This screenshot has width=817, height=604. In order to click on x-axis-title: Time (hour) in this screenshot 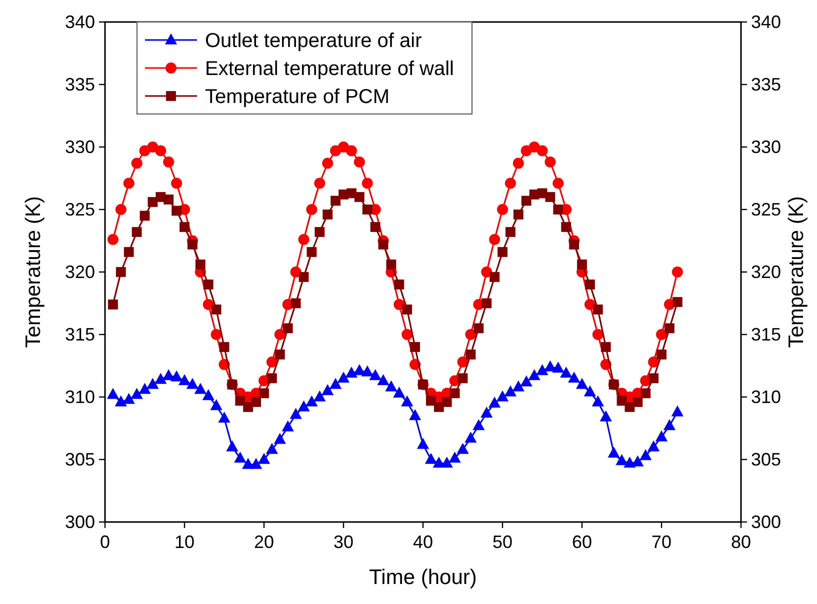, I will do `click(423, 577)`.